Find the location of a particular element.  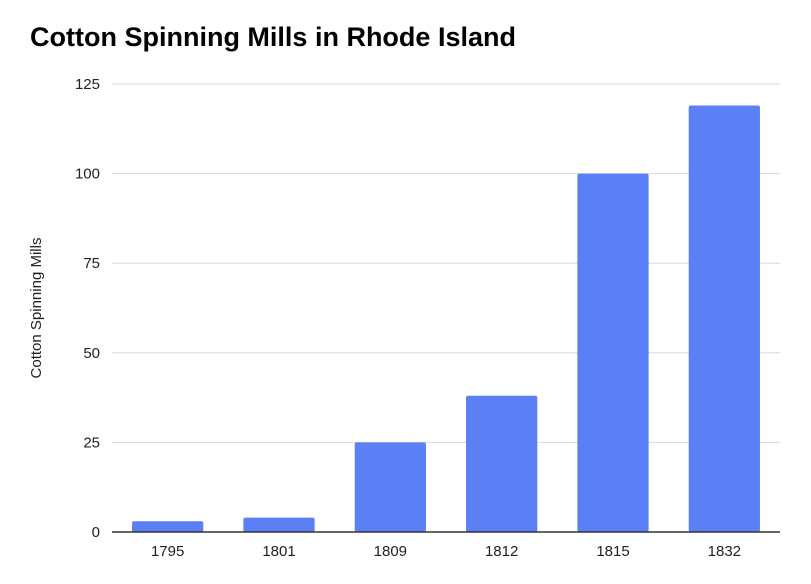

y-tick-label: 125 is located at coordinates (87, 84).